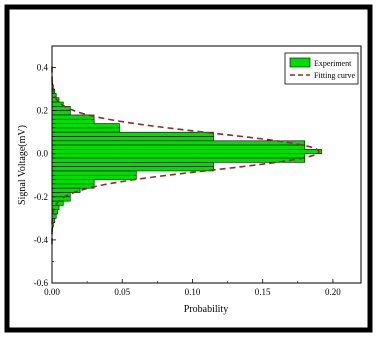 The height and width of the screenshot is (341, 377). I want to click on legend-label-fitting: Fitting curve, so click(335, 75).